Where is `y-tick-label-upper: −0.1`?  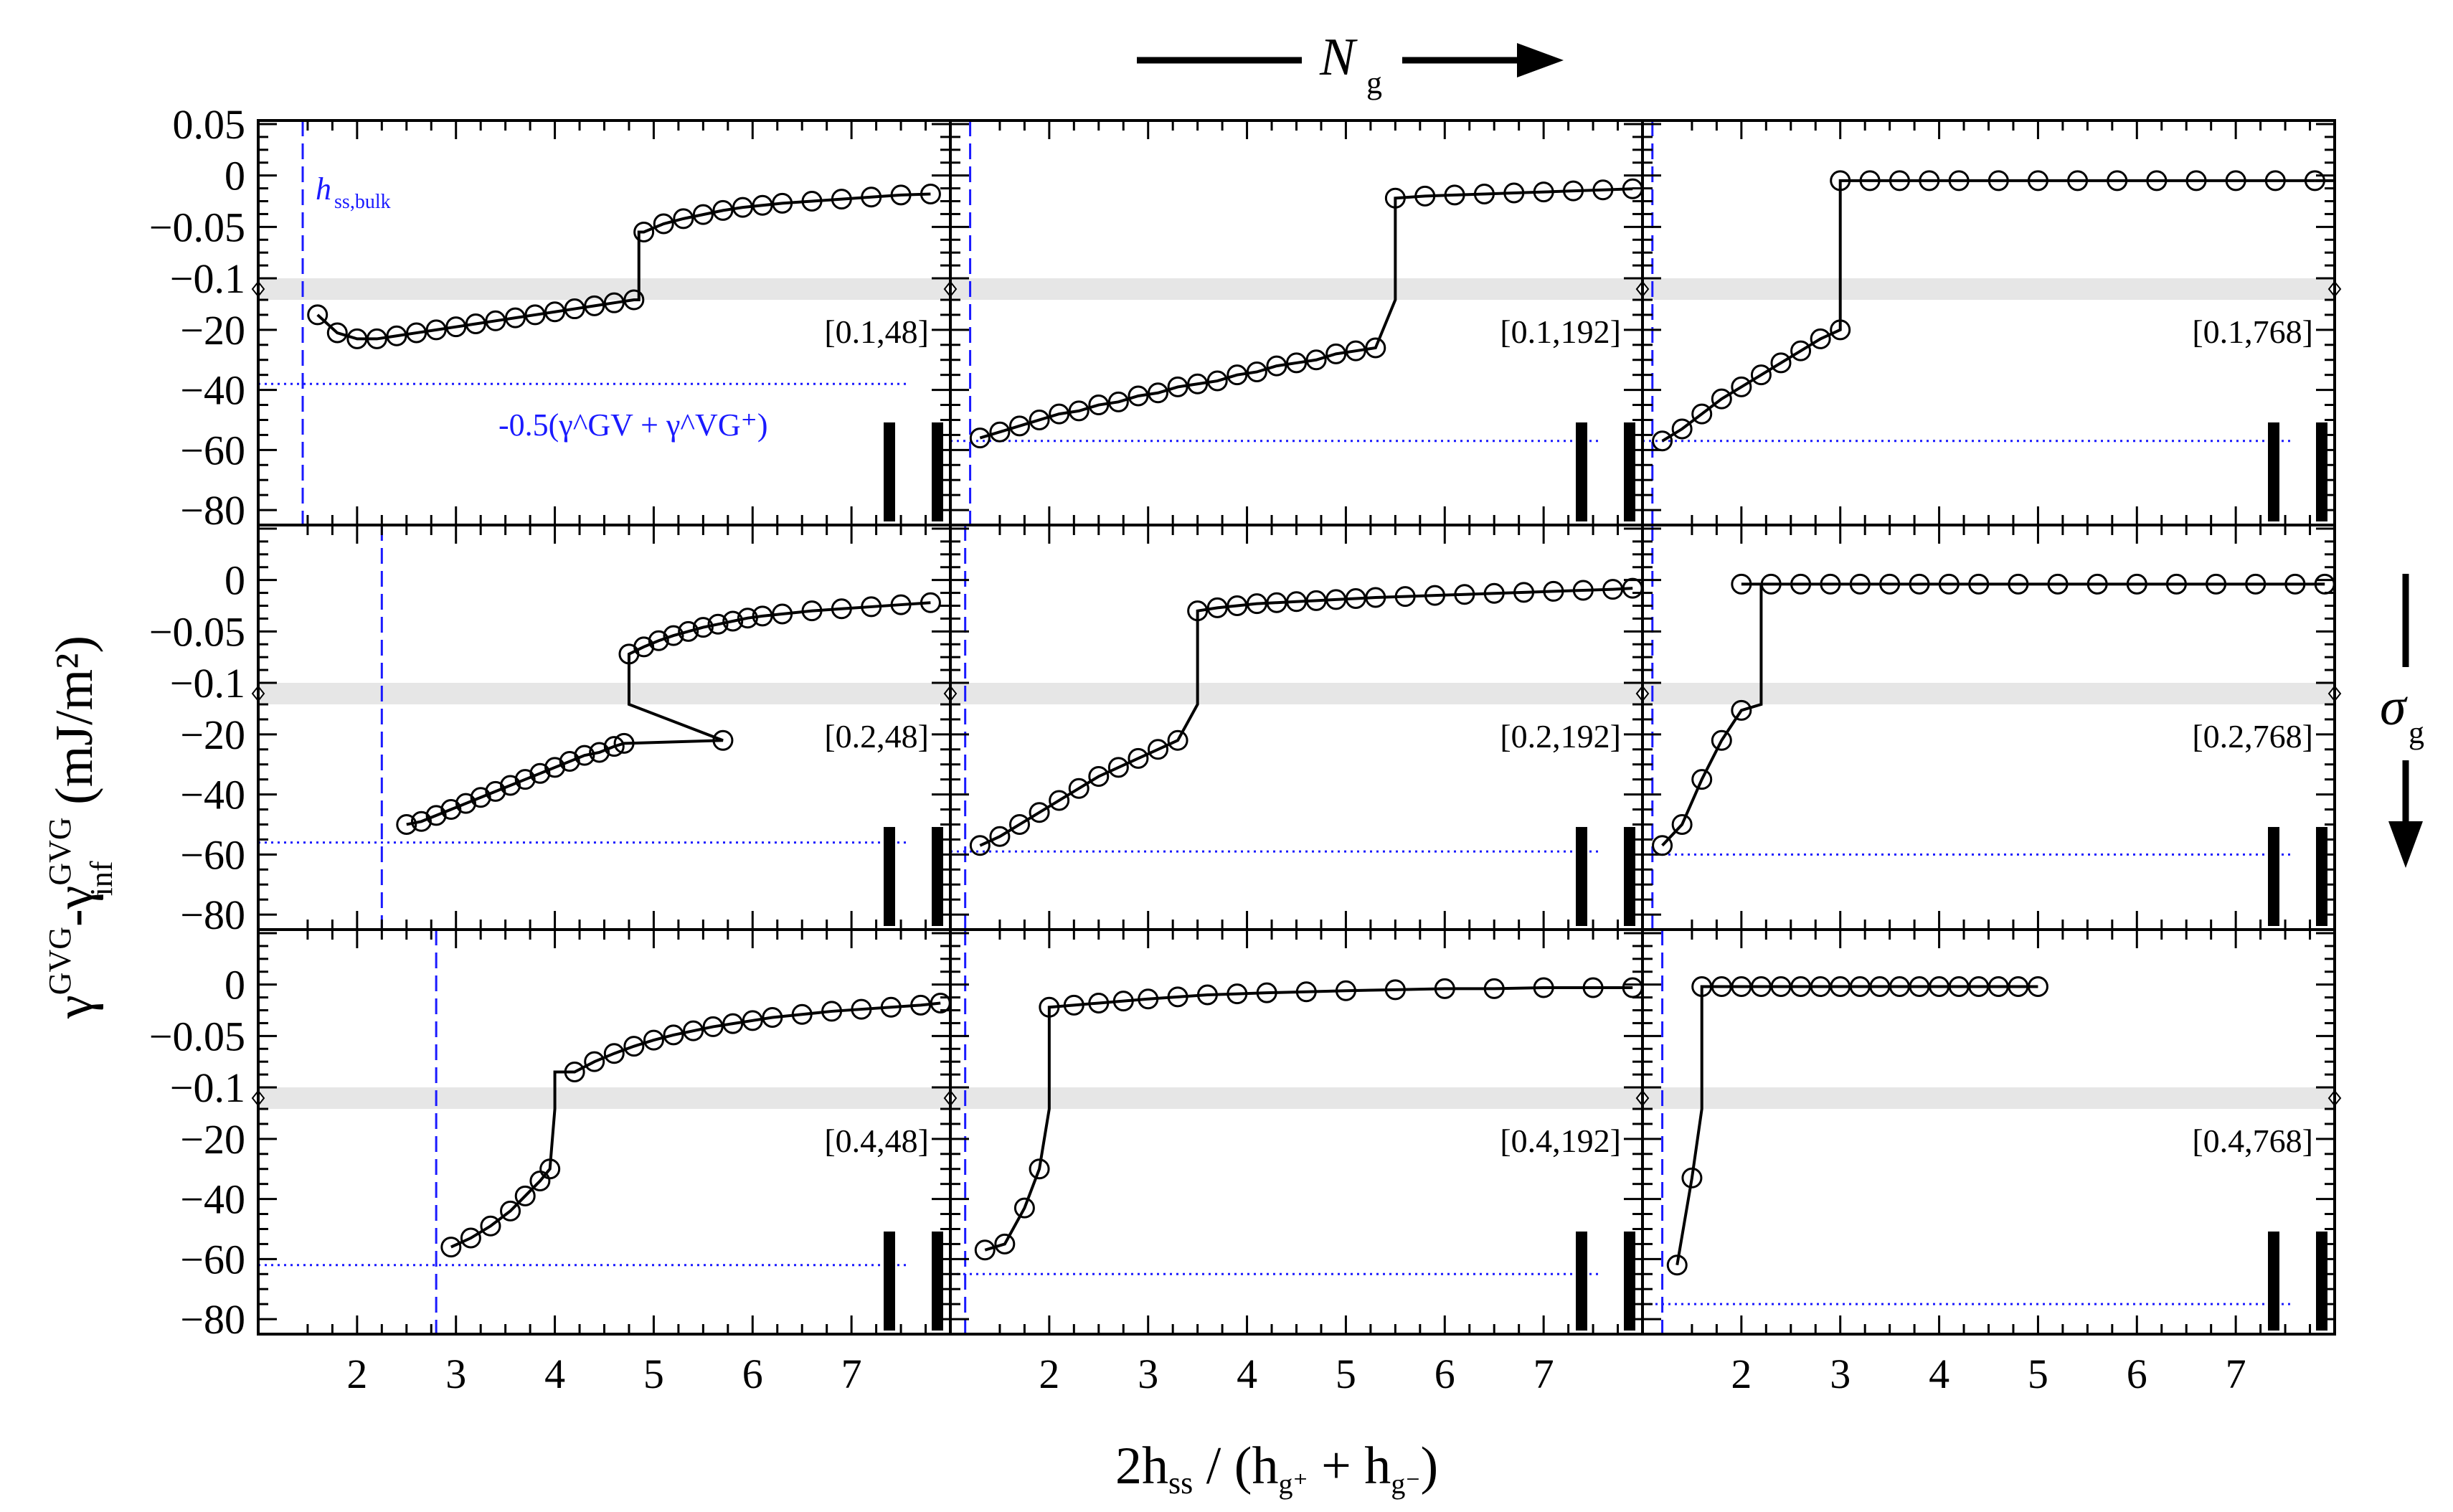 y-tick-label-upper: −0.1 is located at coordinates (207, 683).